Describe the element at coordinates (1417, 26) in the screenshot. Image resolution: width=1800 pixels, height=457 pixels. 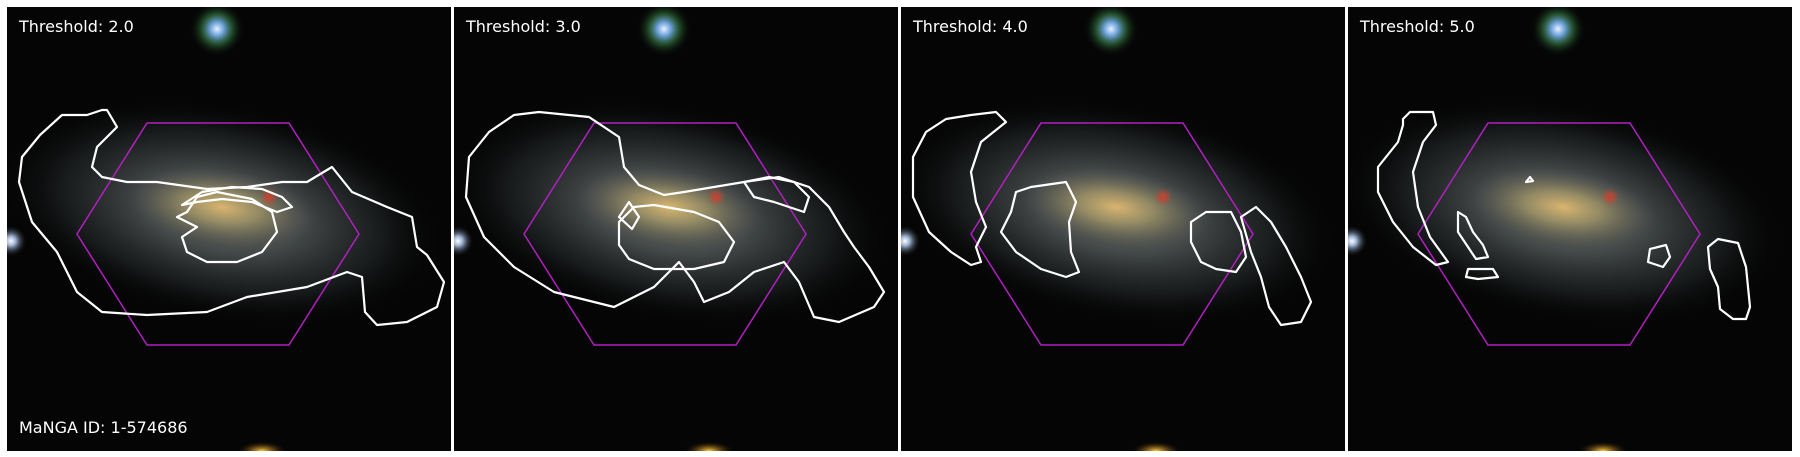
I see `threshold-label: Threshold: 5.0` at that location.